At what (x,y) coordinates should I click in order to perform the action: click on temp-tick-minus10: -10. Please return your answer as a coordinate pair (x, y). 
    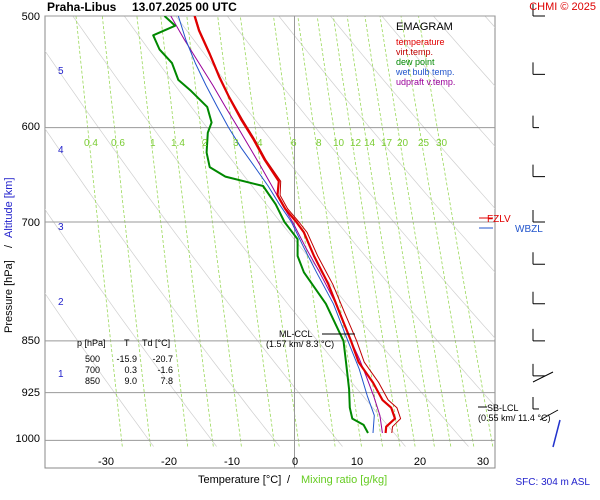
    Looking at the image, I should click on (232, 462).